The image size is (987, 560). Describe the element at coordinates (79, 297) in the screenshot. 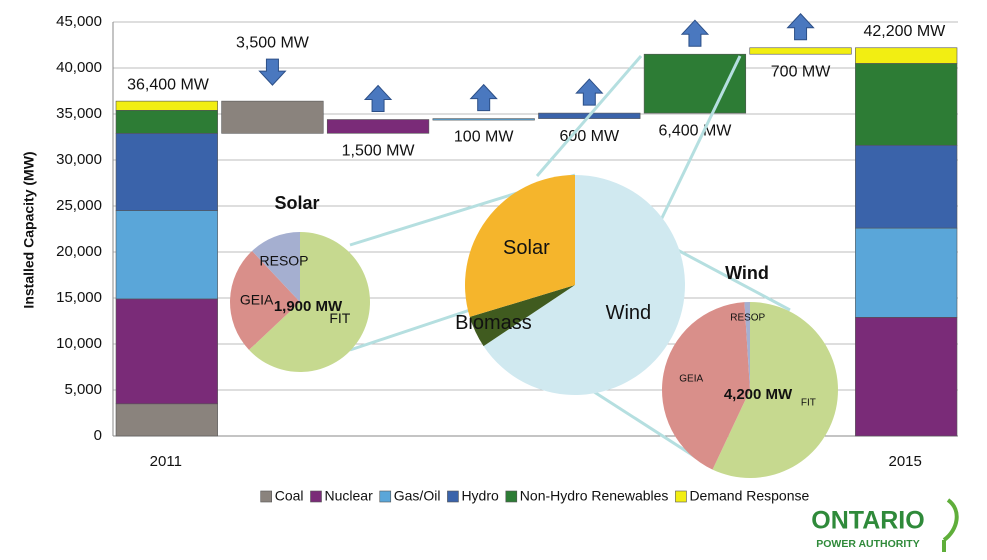

I see `y-tick-label: 15,000` at that location.